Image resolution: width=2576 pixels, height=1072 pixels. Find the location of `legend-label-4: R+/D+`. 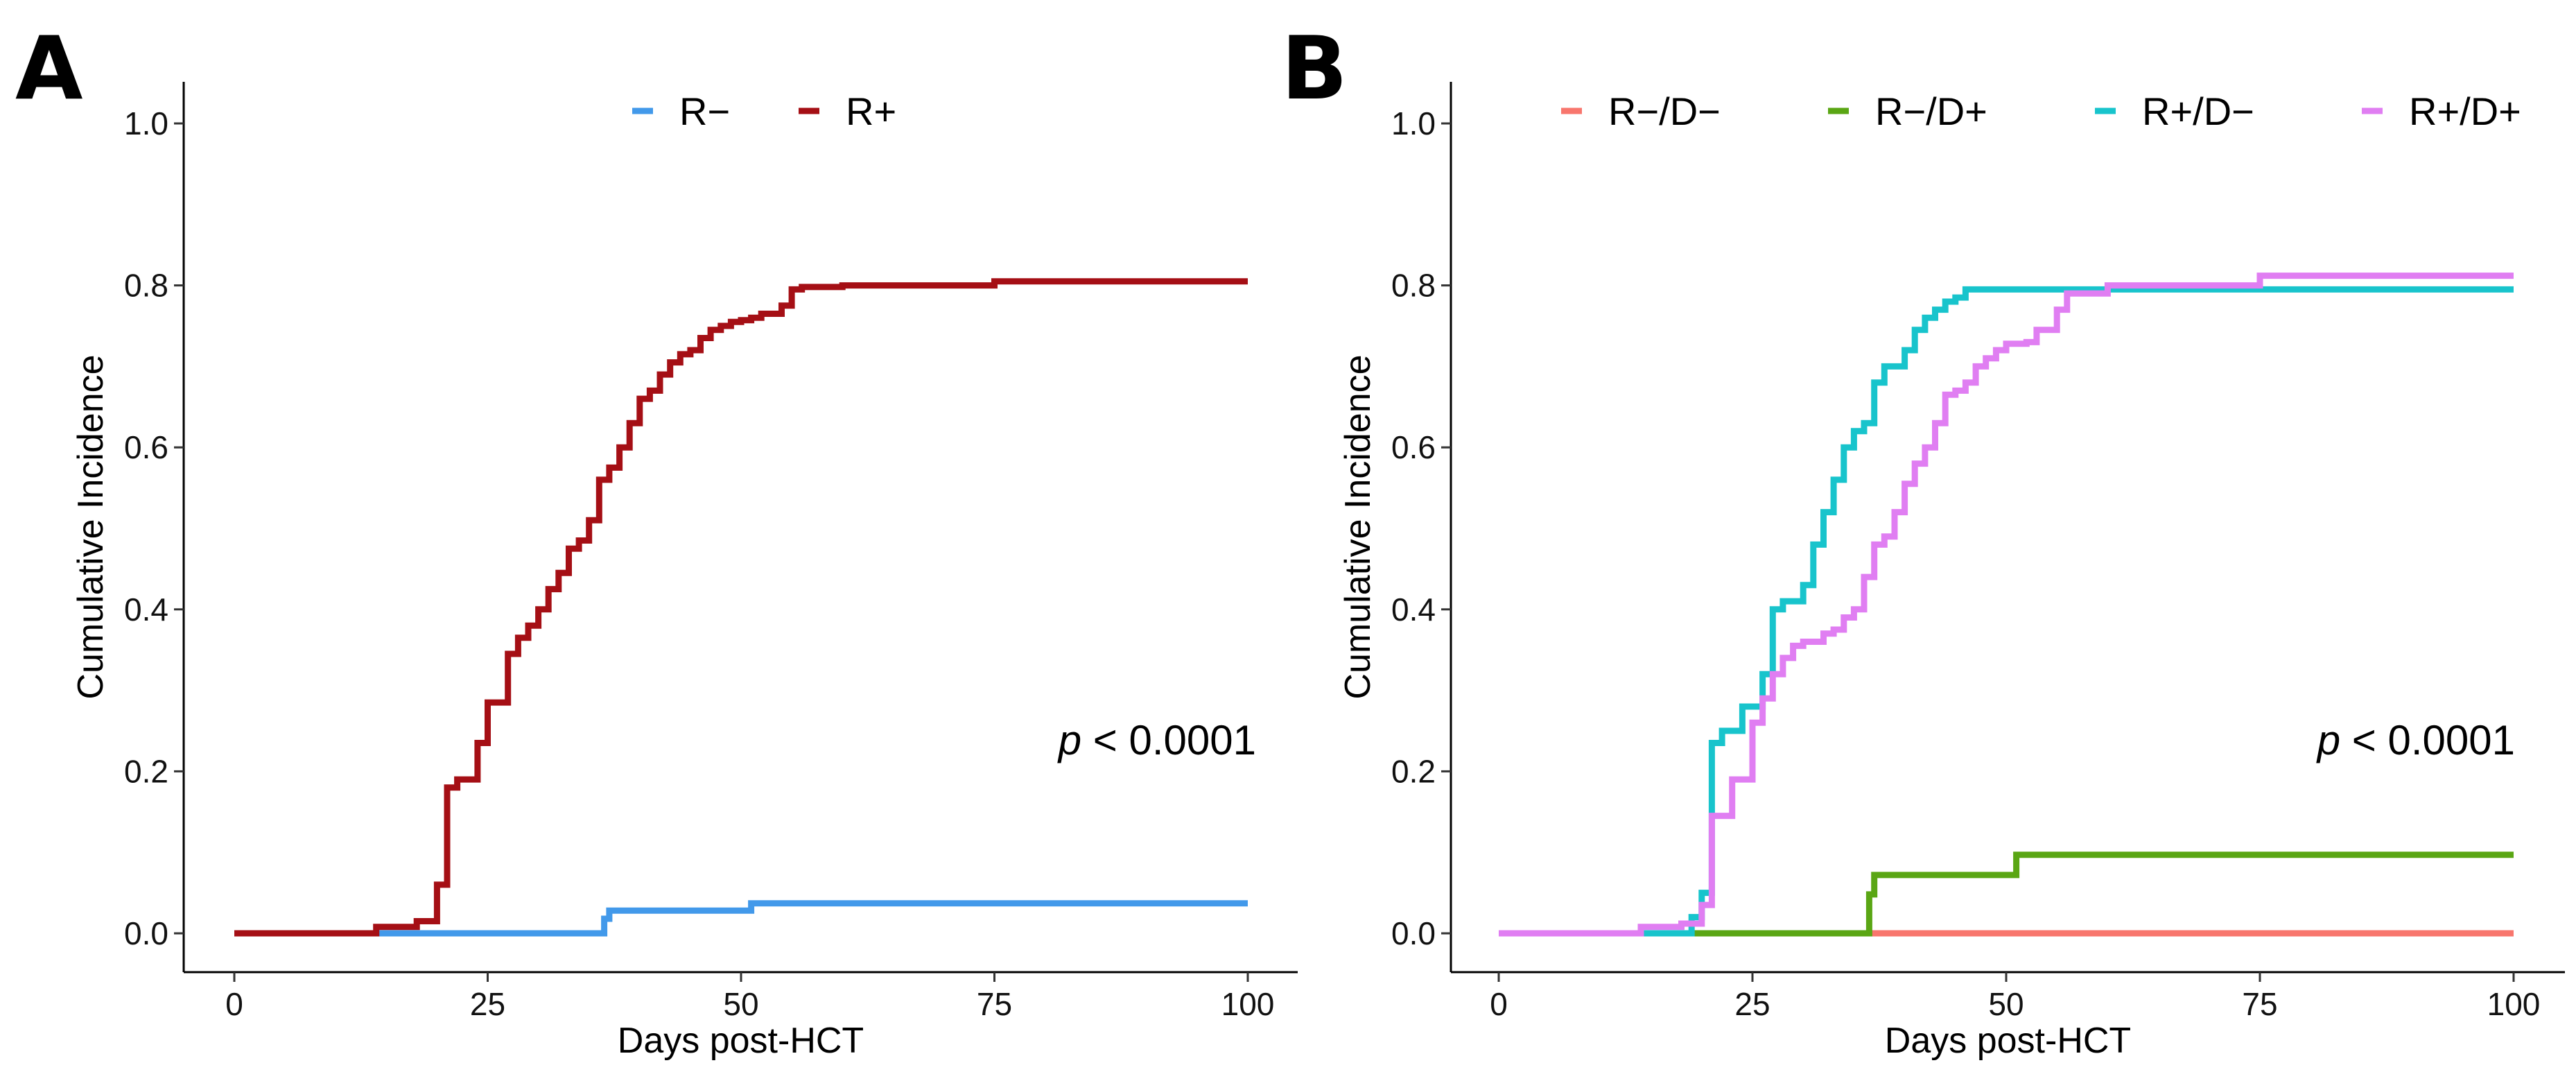

legend-label-4: R+/D+ is located at coordinates (2465, 111).